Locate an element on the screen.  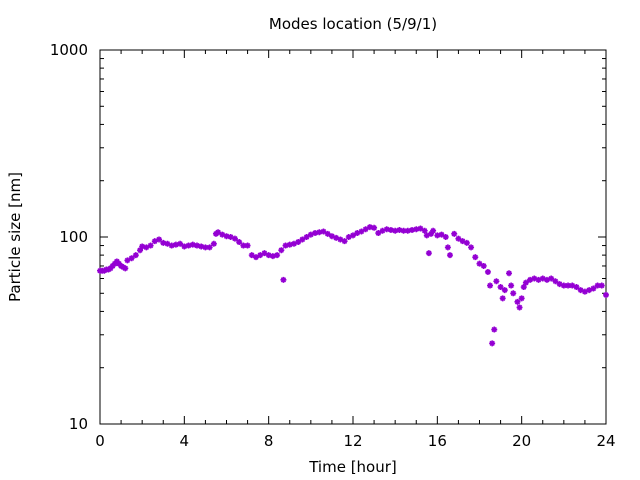
chart-title: Modes location (5/9/1) is located at coordinates (353, 24).